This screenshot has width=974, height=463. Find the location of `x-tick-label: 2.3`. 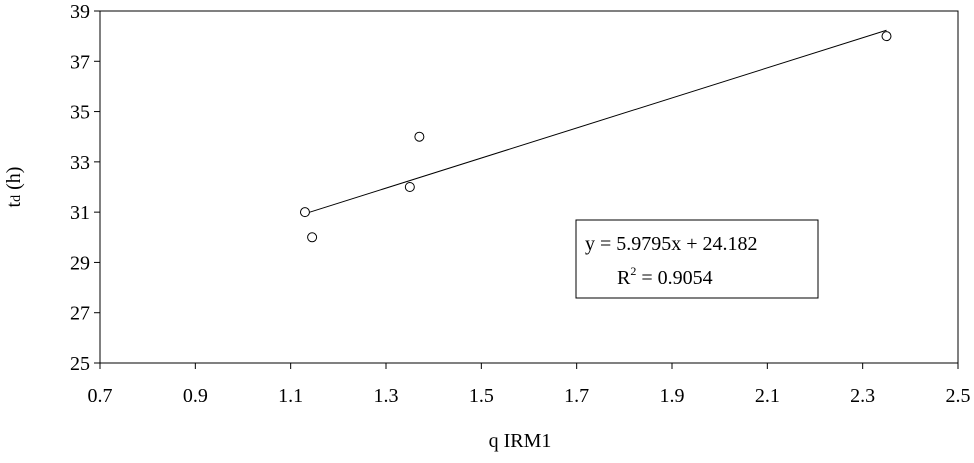

x-tick-label: 2.3 is located at coordinates (862, 396).